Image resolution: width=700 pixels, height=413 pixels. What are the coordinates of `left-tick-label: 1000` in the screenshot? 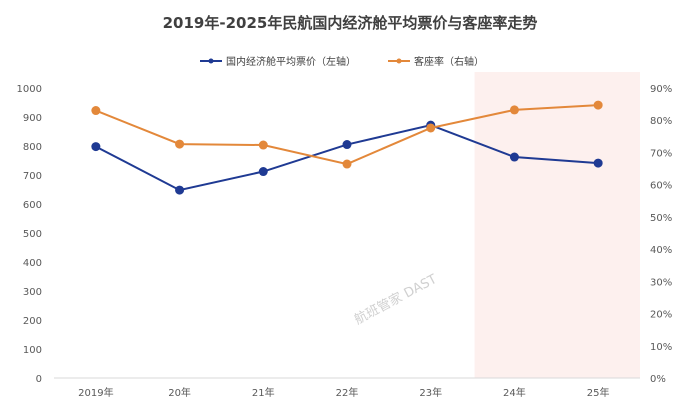 It's located at (29, 89).